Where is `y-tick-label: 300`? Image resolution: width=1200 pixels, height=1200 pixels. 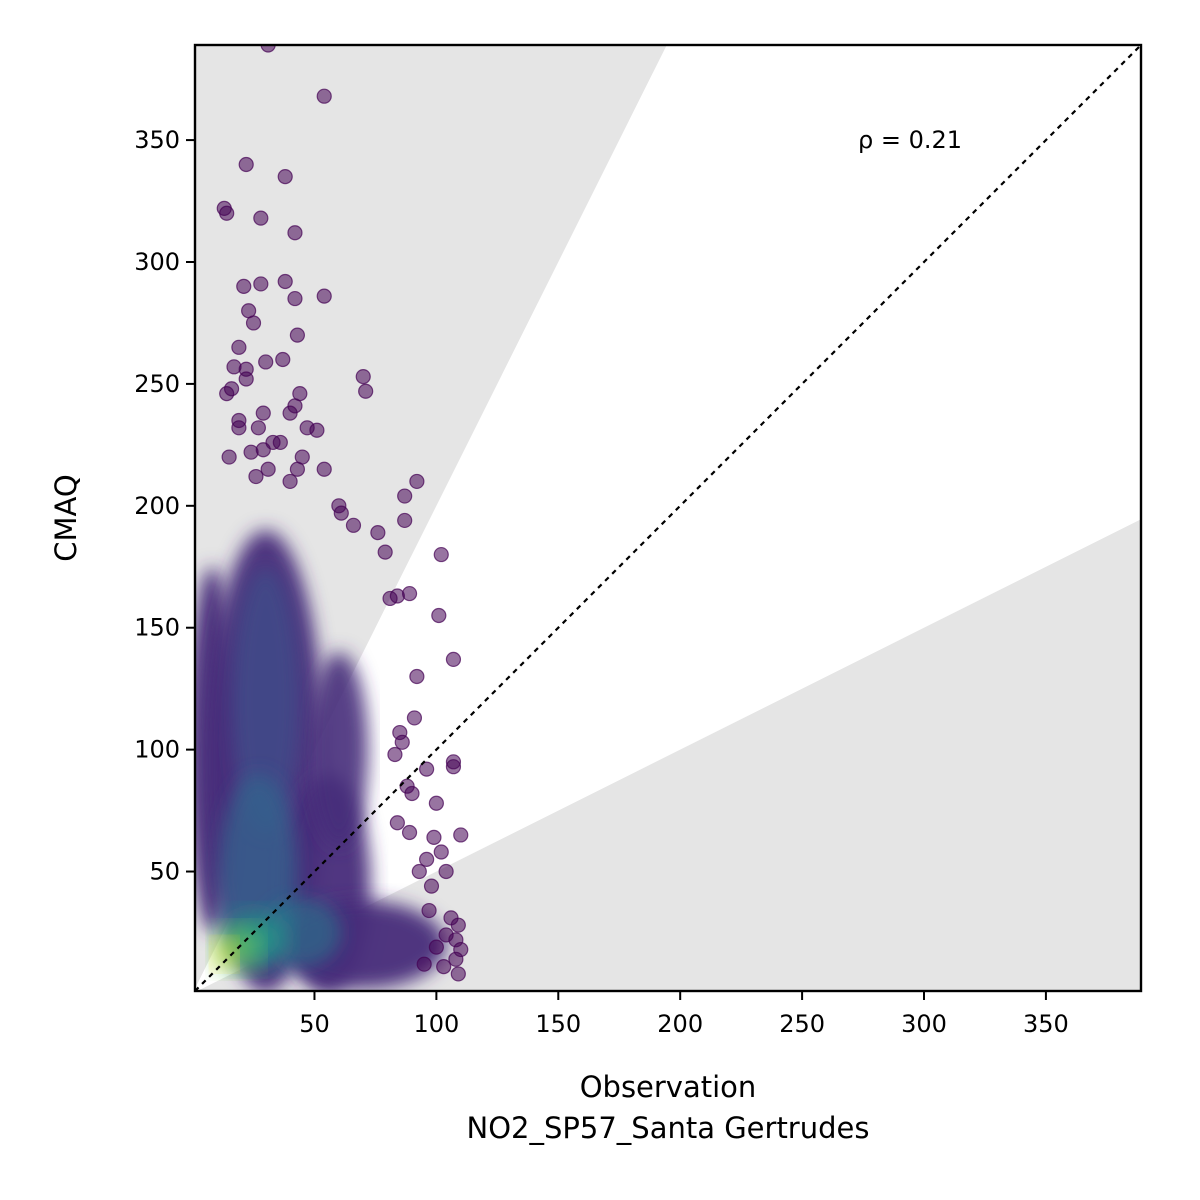
y-tick-label: 300 is located at coordinates (157, 262).